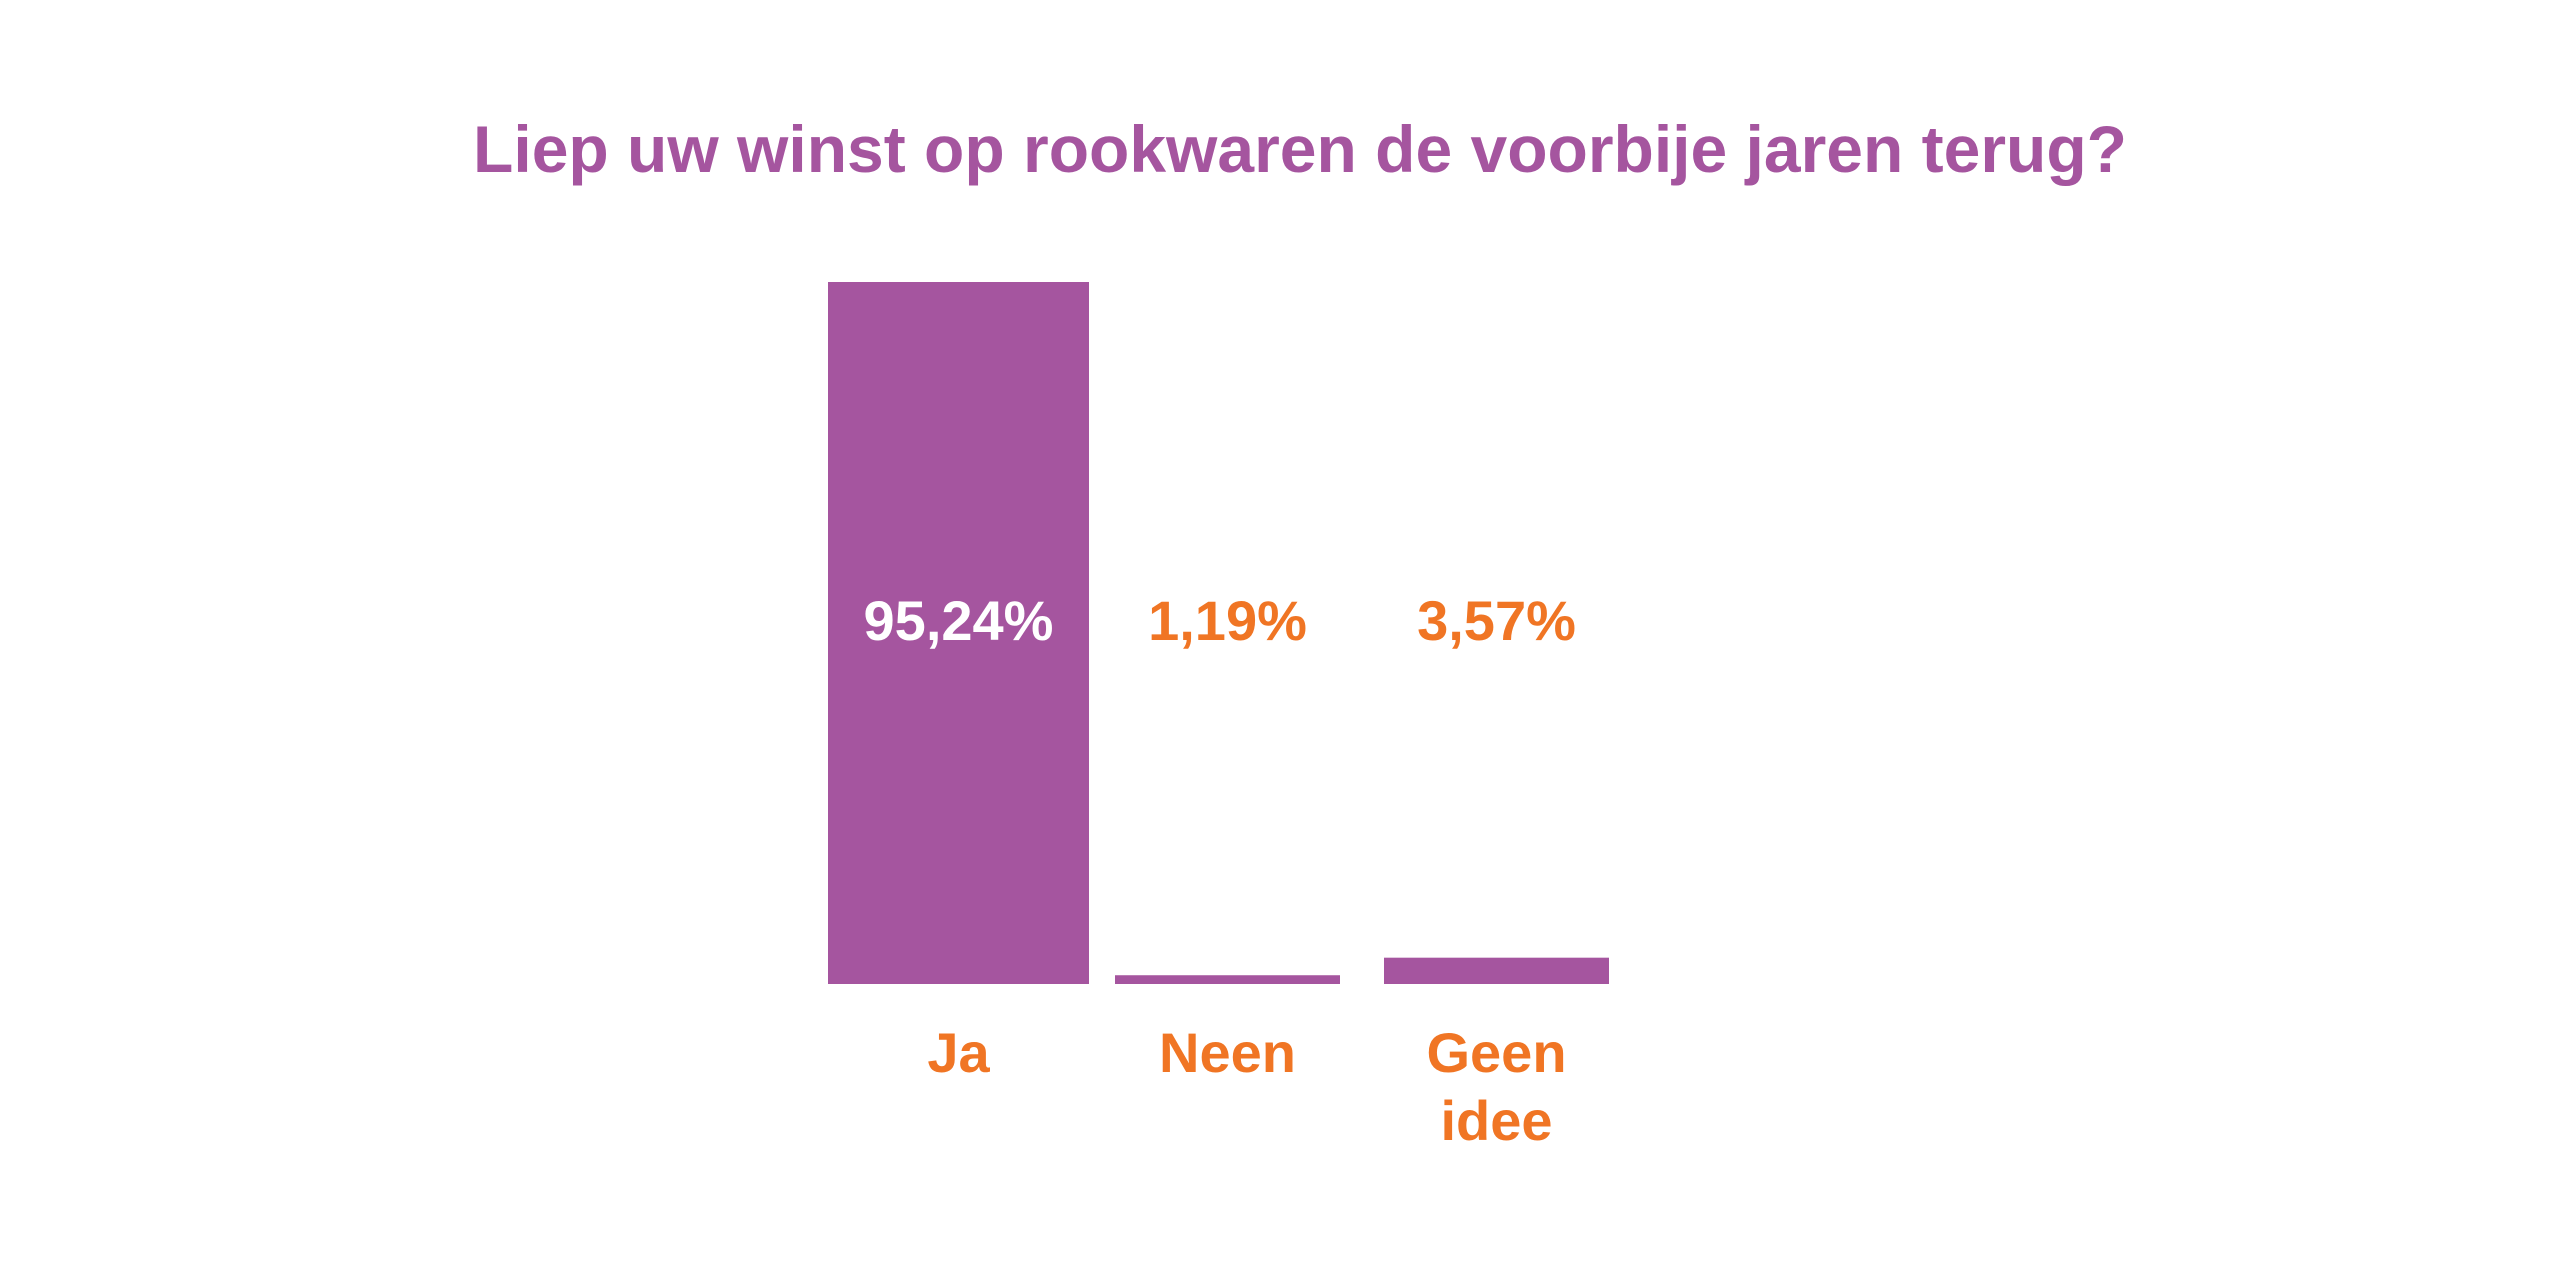 This screenshot has height=1285, width=2560. What do you see at coordinates (959, 620) in the screenshot?
I see `value-label-0: 95,24%` at bounding box center [959, 620].